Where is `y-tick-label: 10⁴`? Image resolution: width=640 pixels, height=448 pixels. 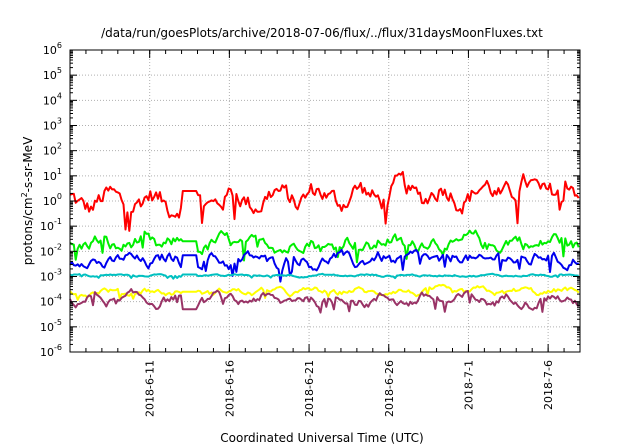
y-tick-label: 10⁴ is located at coordinates (52, 99).